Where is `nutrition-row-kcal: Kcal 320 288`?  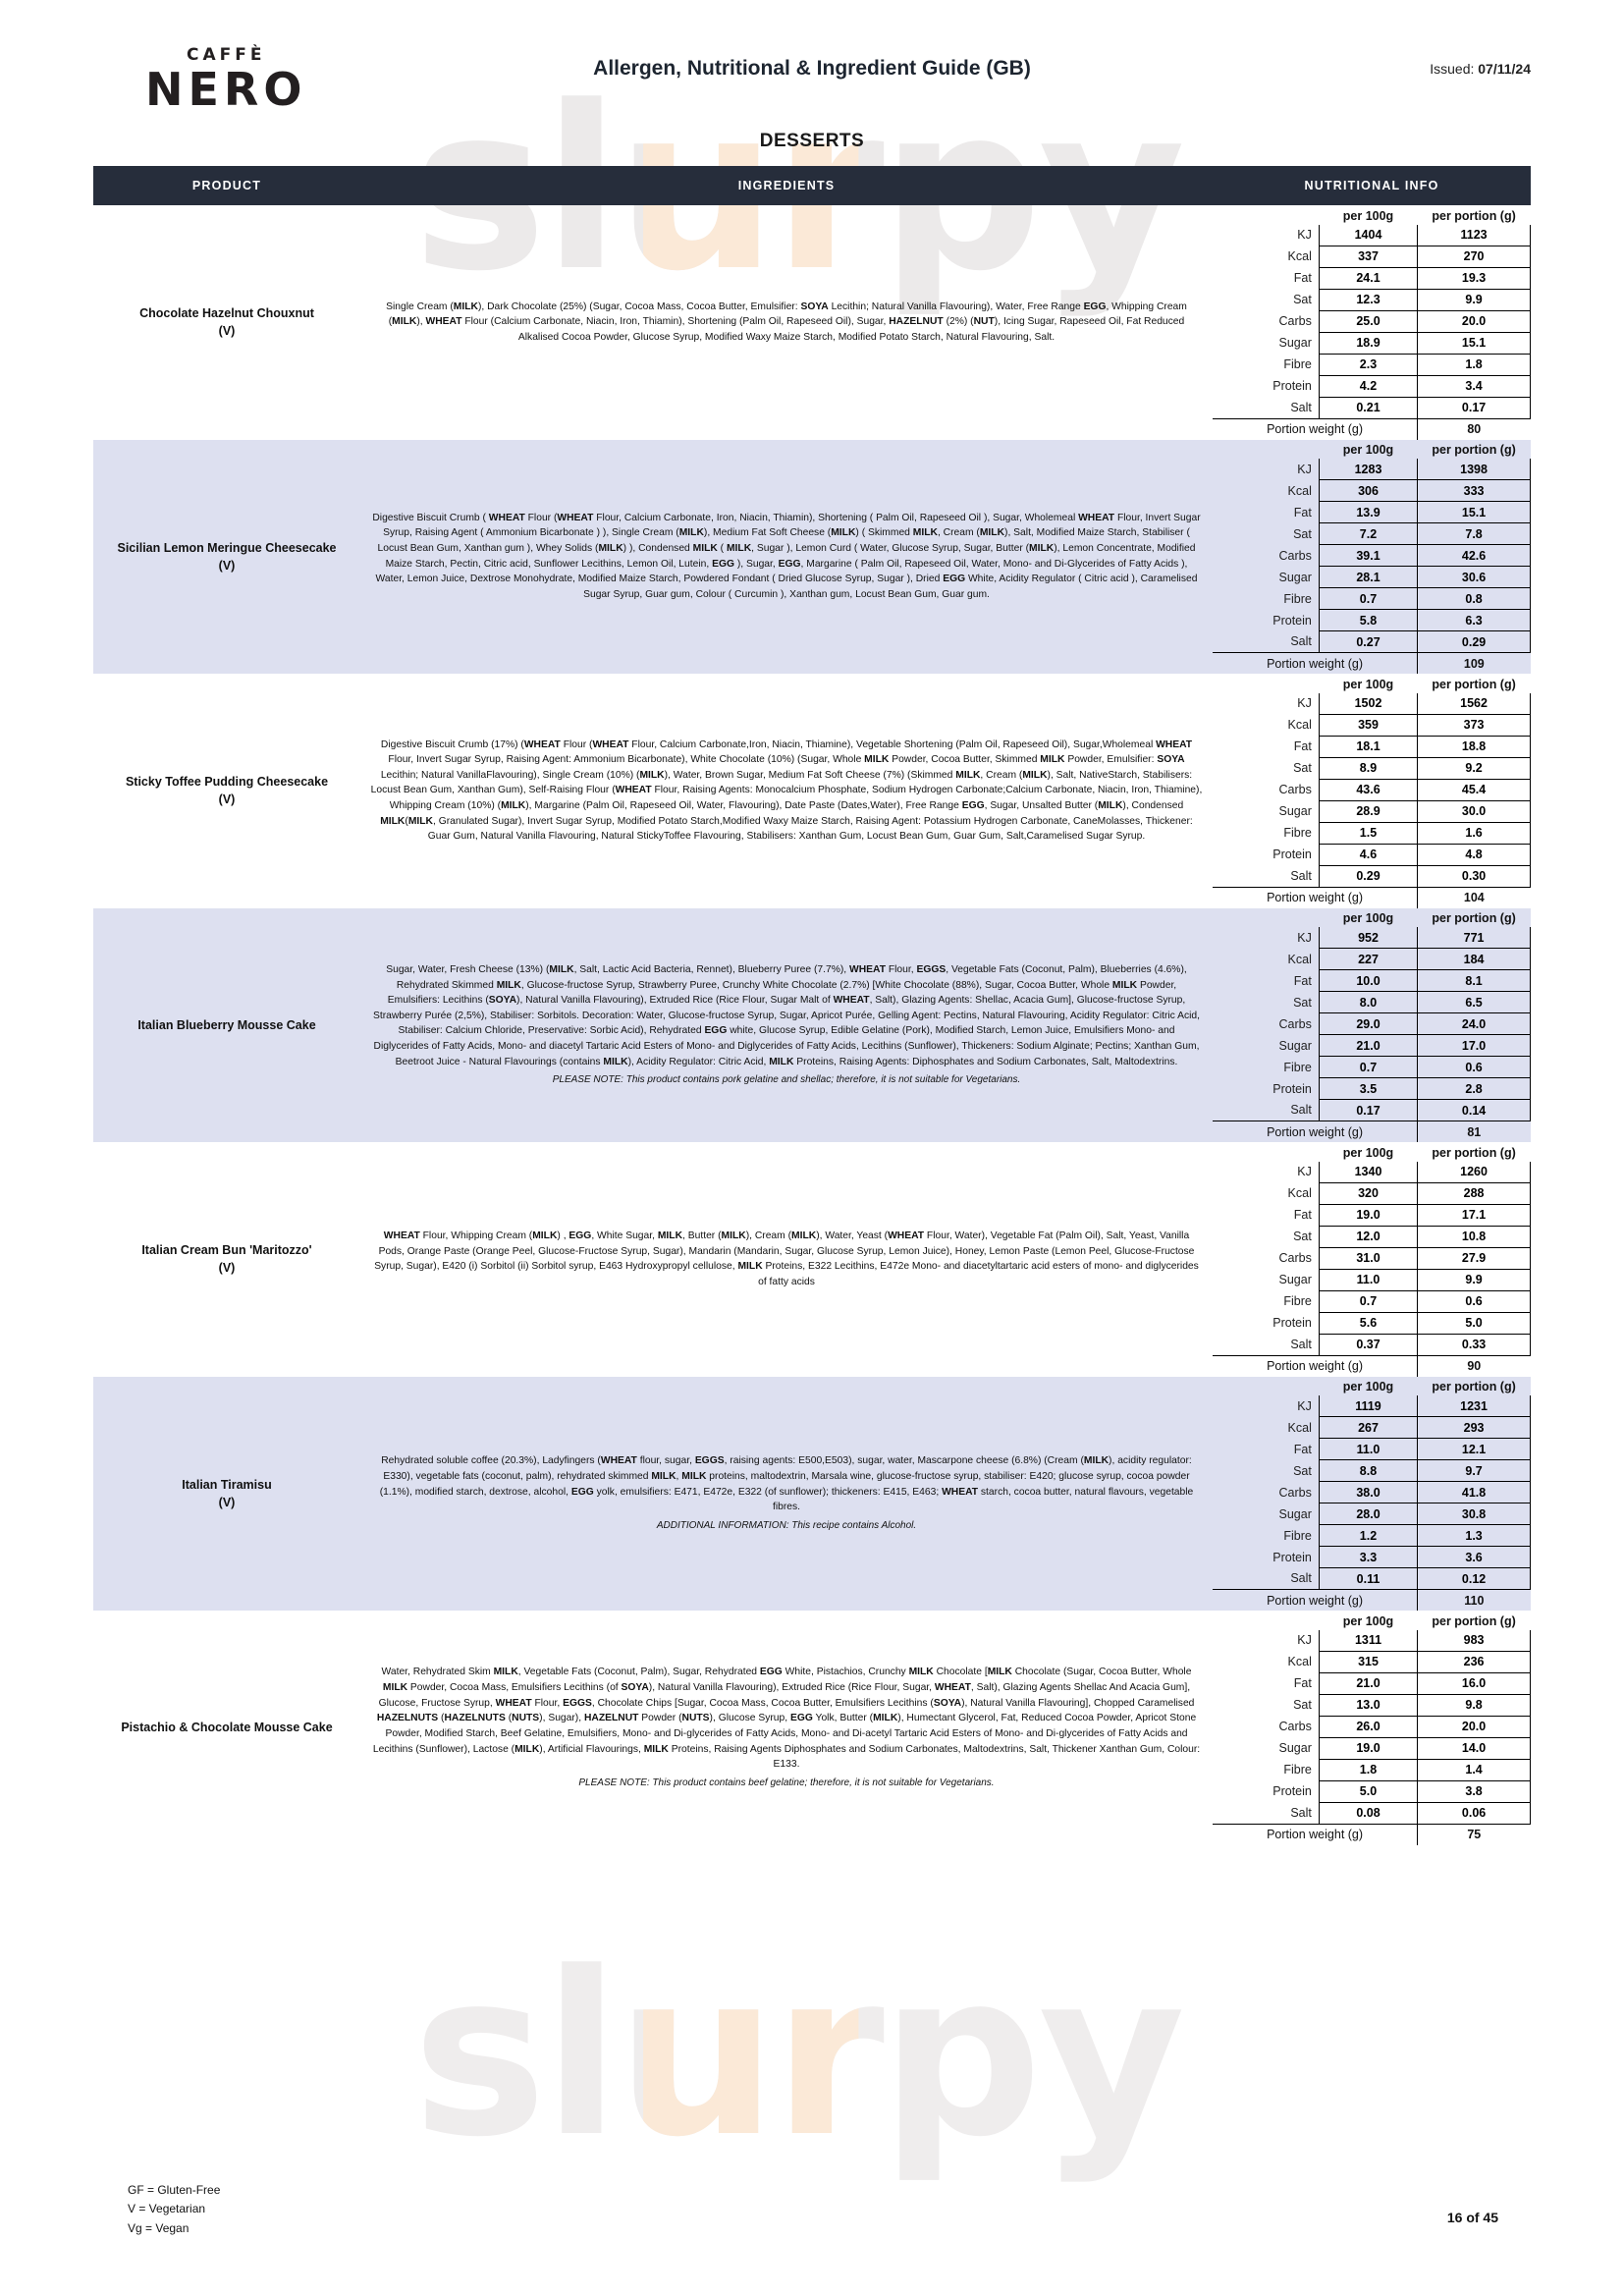 nutrition-row-kcal: Kcal 320 288 is located at coordinates (1372, 1193).